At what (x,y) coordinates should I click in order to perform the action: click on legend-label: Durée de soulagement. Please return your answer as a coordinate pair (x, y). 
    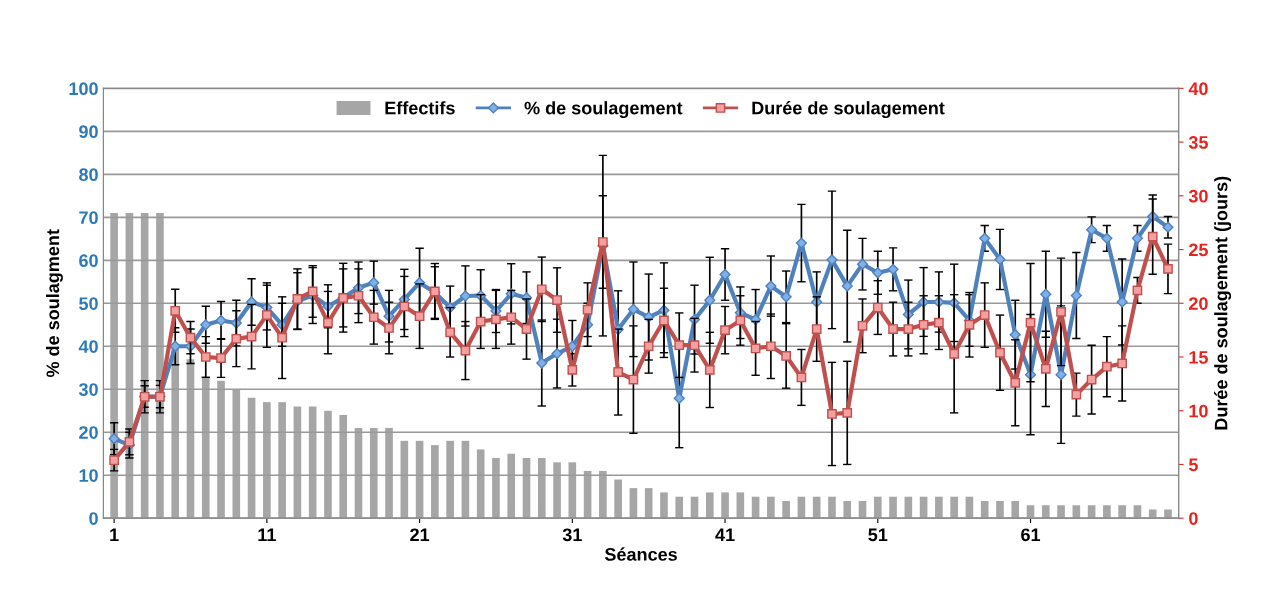
    Looking at the image, I should click on (848, 109).